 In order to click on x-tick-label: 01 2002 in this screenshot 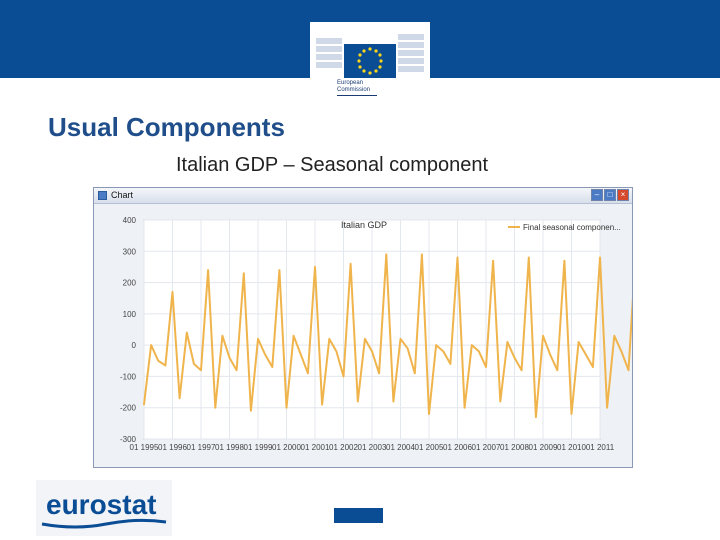, I will do `click(343, 447)`.